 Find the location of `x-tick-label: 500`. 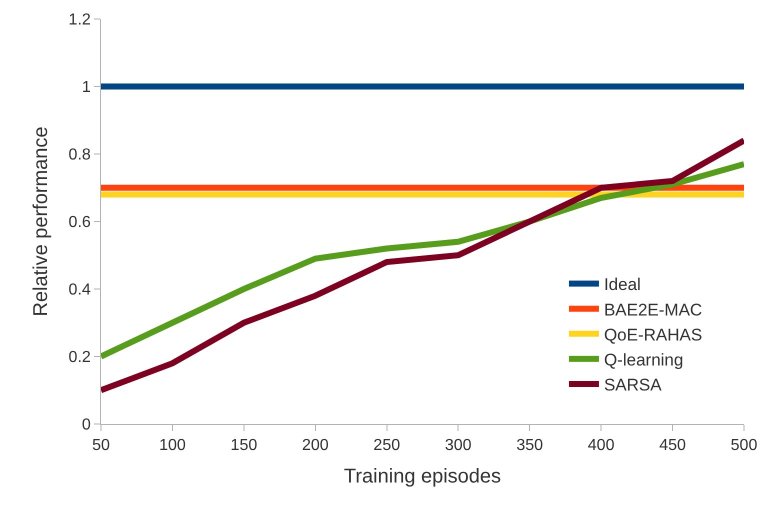

x-tick-label: 500 is located at coordinates (744, 445).